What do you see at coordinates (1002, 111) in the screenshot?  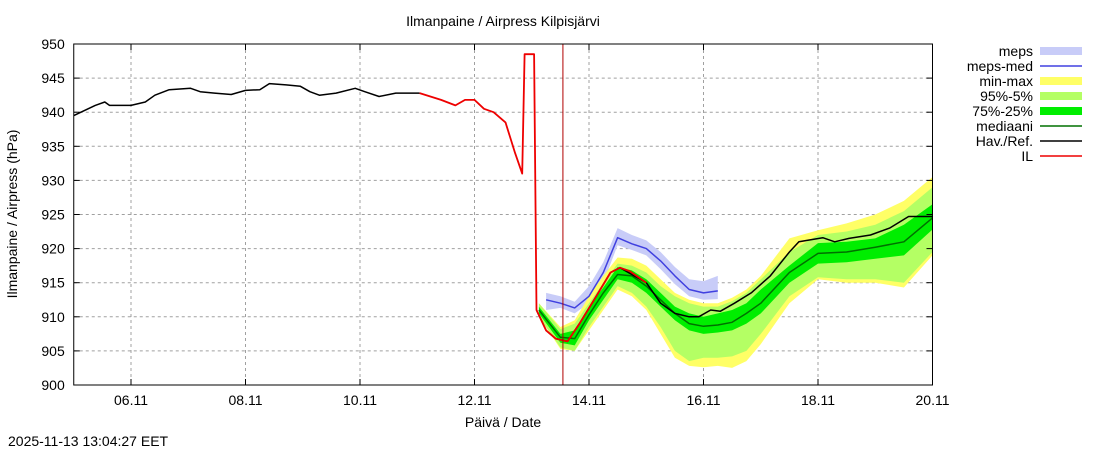 I see `legend-label: 75%-25%` at bounding box center [1002, 111].